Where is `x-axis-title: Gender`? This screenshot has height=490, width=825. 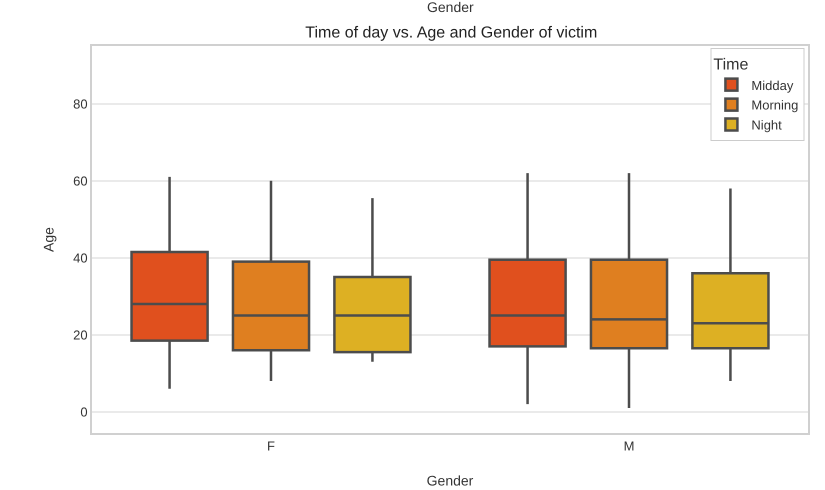
x-axis-title: Gender is located at coordinates (450, 480).